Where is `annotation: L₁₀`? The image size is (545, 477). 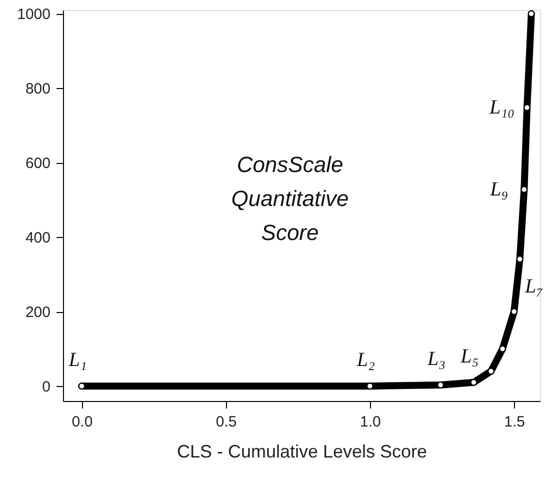 annotation: L₁₀ is located at coordinates (501, 107).